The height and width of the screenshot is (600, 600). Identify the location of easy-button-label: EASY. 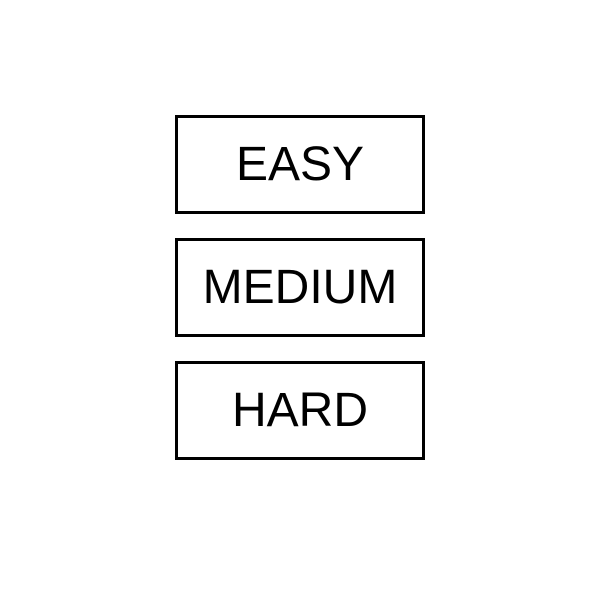
(300, 164).